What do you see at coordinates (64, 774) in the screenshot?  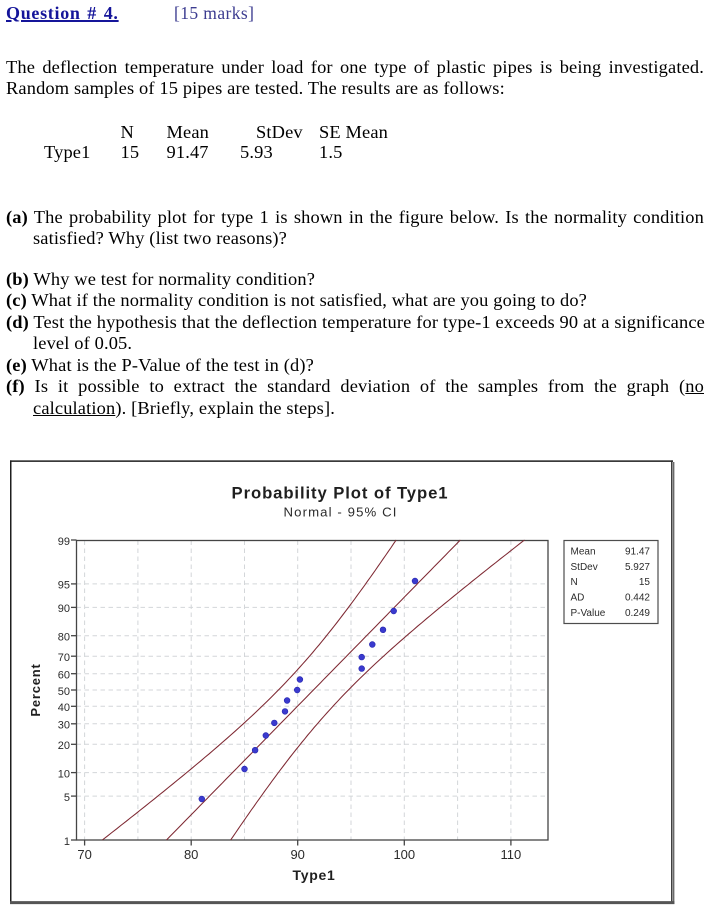 I see `svg-text: 10` at bounding box center [64, 774].